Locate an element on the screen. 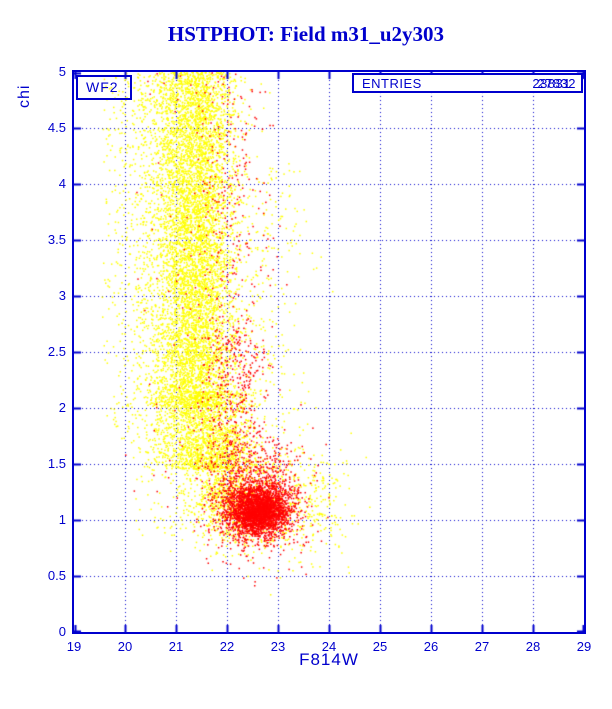 The height and width of the screenshot is (709, 612). page-title: HSTPHOT: Field m31_u2y303 is located at coordinates (306, 34).